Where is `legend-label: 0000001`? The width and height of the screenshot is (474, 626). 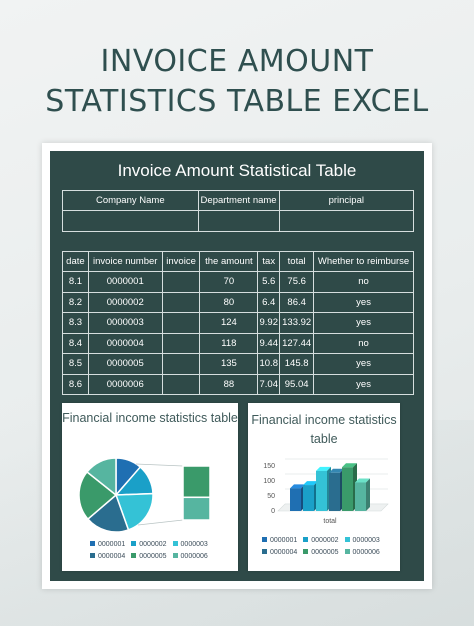
legend-label: 0000001 is located at coordinates (284, 540).